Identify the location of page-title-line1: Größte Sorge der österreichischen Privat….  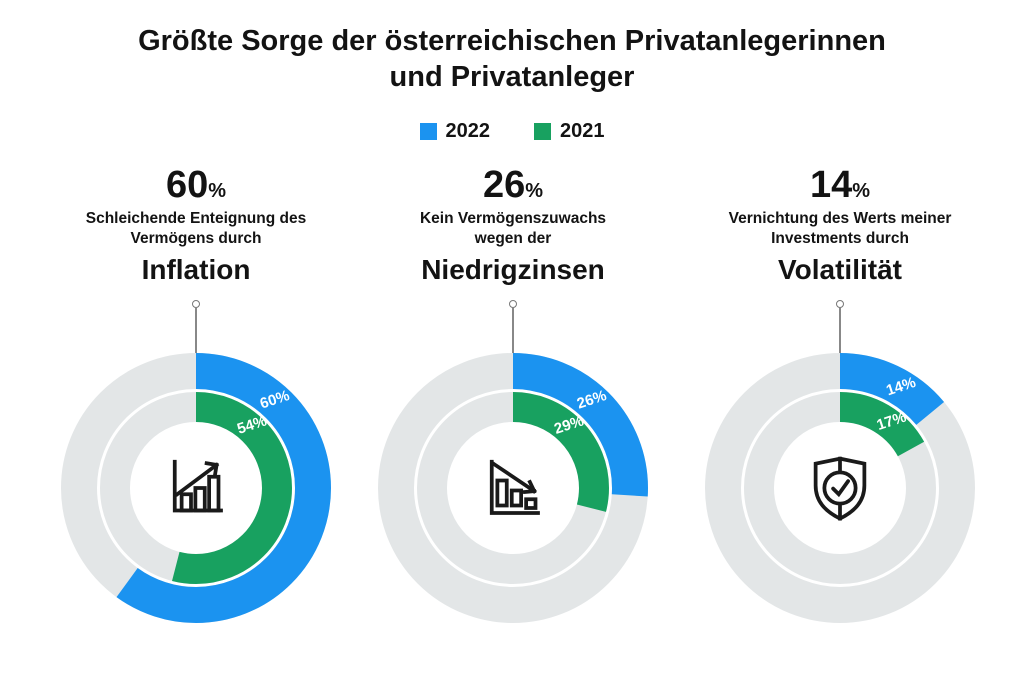
(512, 41).